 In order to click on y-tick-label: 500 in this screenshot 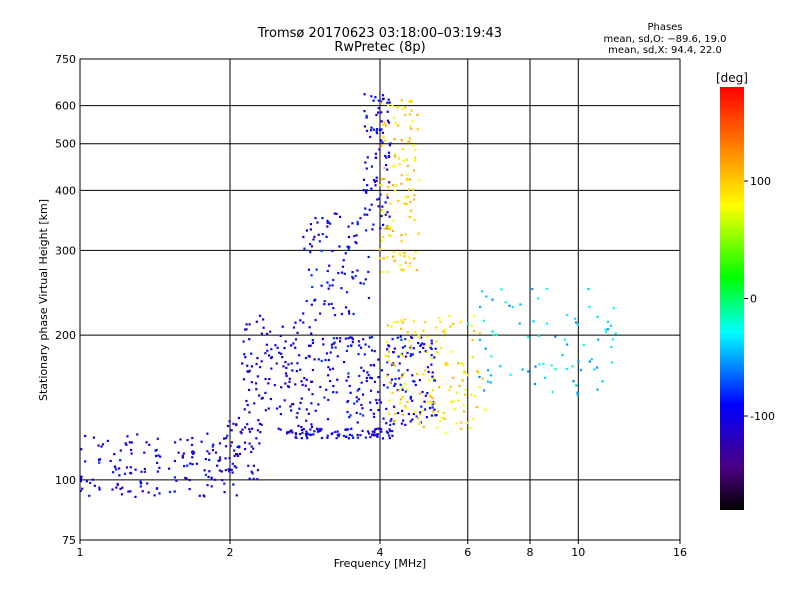, I will do `click(65, 144)`.